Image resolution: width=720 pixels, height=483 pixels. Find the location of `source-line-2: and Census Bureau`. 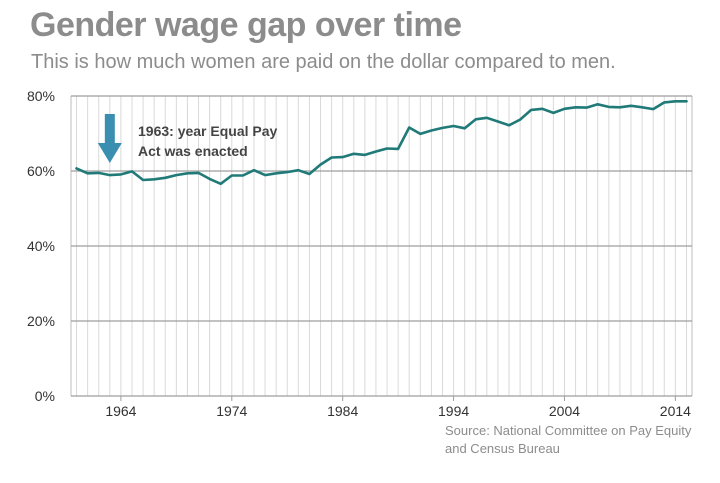

source-line-2: and Census Bureau is located at coordinates (502, 448).